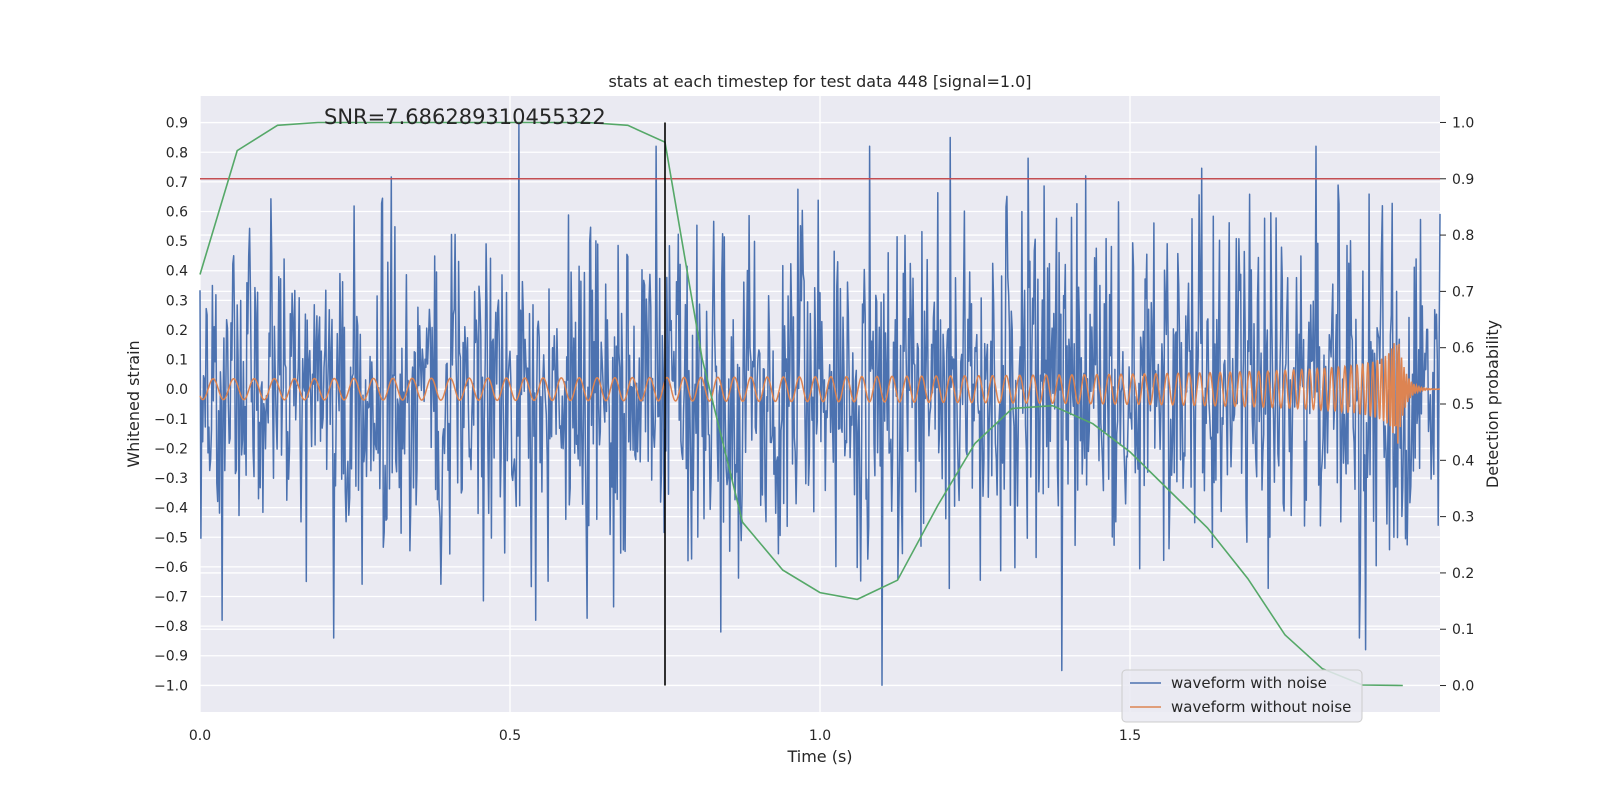  I want to click on series-waveform-without-noise, so click(820, 393).